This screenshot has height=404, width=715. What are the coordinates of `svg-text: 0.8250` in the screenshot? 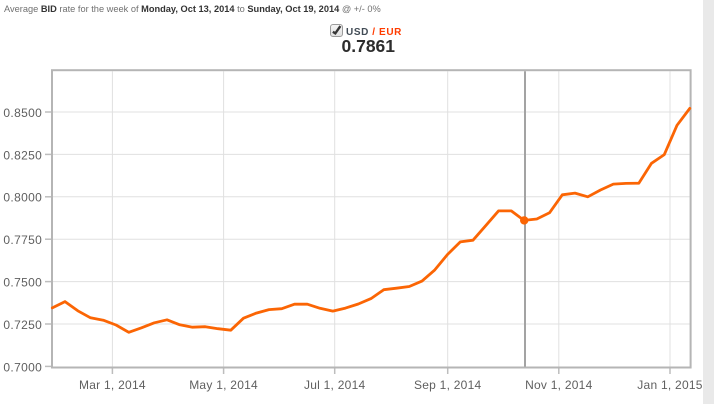 It's located at (22, 155).